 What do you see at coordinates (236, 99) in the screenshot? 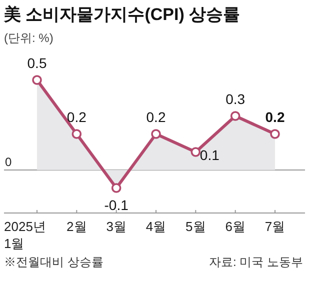
I see `data-label: 0.3` at bounding box center [236, 99].